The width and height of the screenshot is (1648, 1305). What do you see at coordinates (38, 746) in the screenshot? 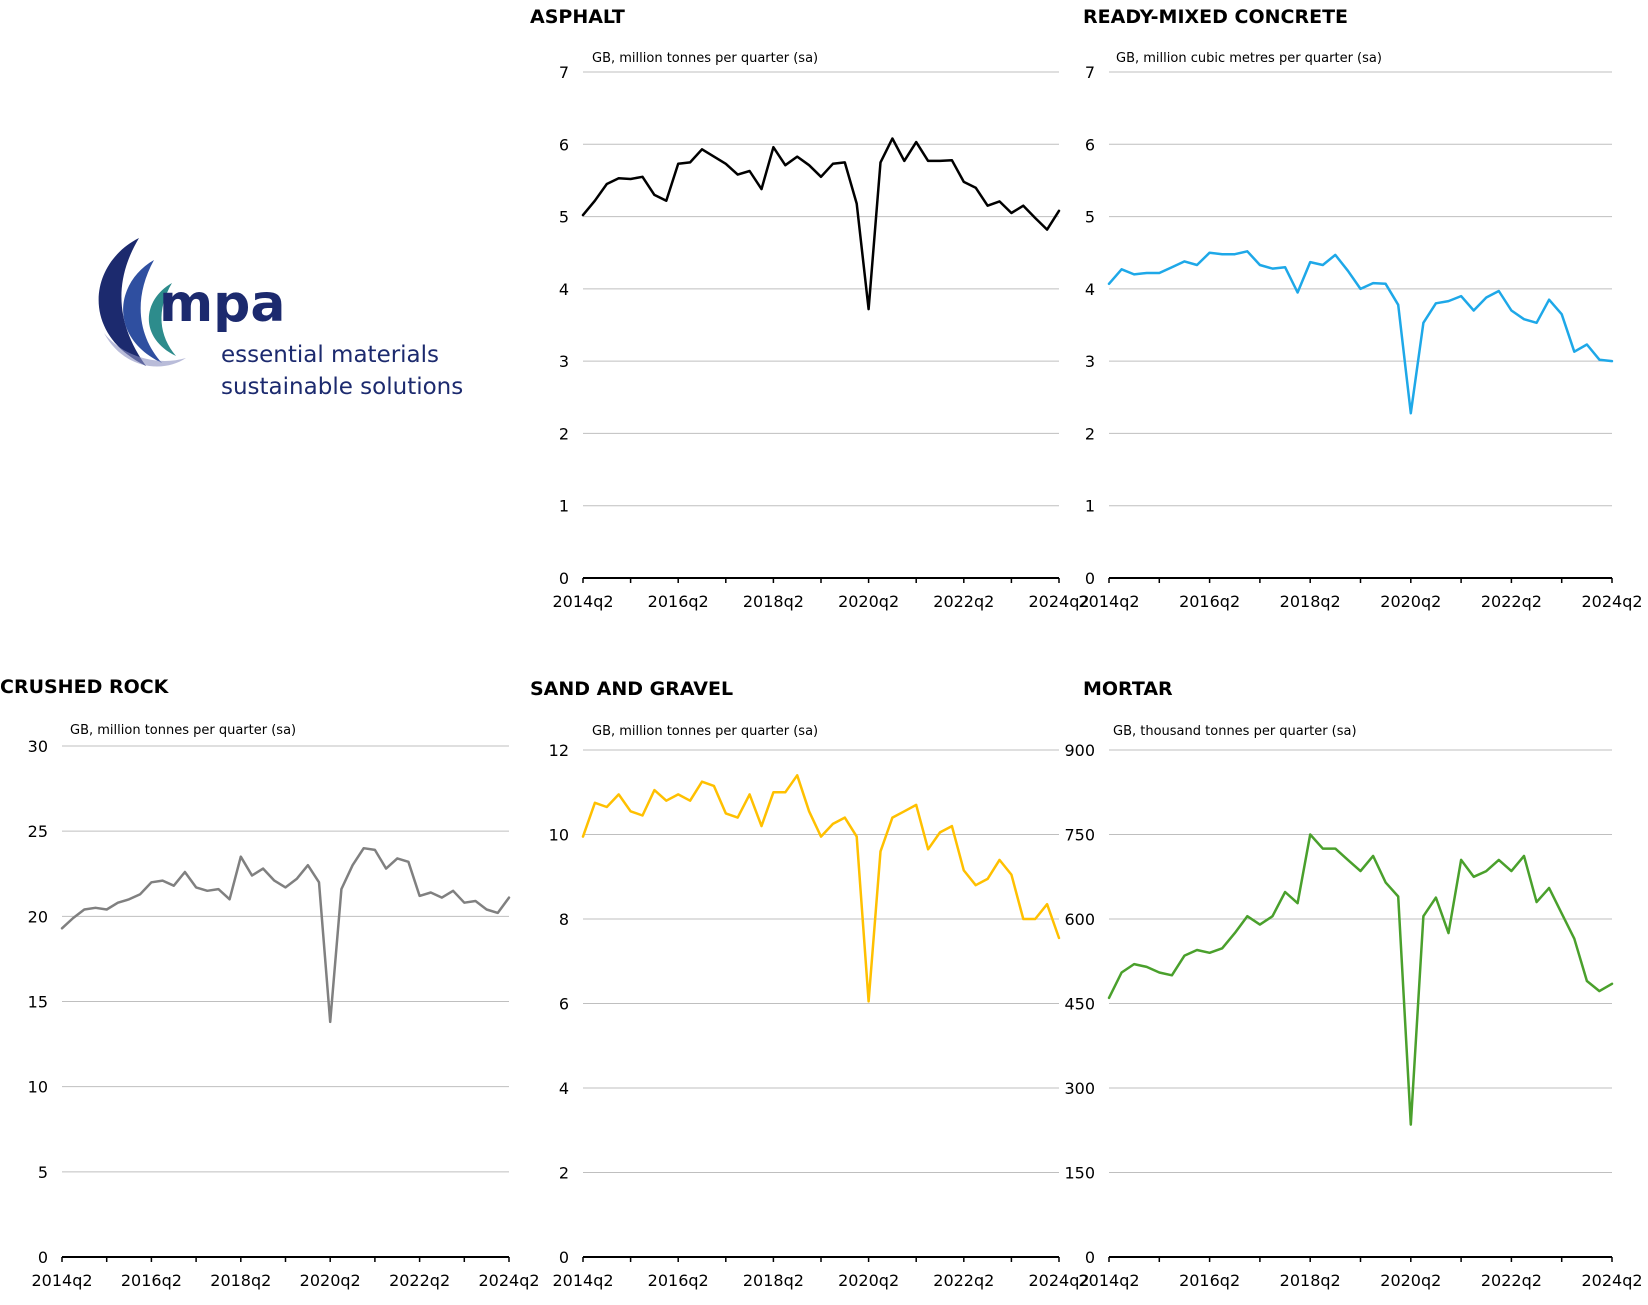
I see `y-tick-label: 30` at bounding box center [38, 746].